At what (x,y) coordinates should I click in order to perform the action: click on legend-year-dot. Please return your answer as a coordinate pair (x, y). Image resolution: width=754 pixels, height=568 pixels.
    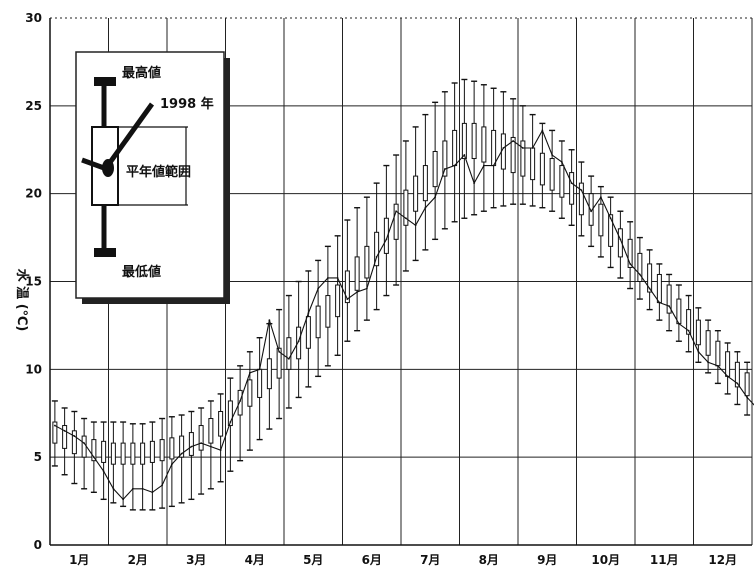
    Looking at the image, I should click on (108, 168).